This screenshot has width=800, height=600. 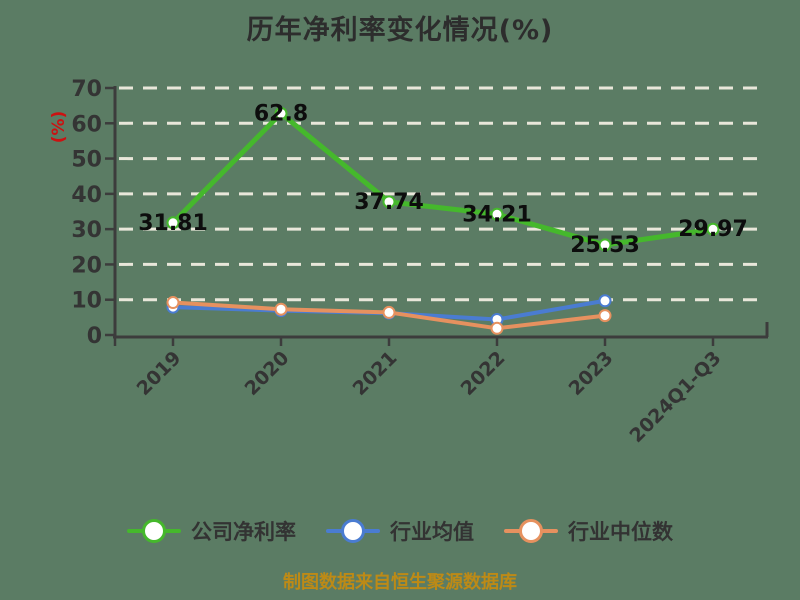 What do you see at coordinates (86, 124) in the screenshot?
I see `svg-text: 60` at bounding box center [86, 124].